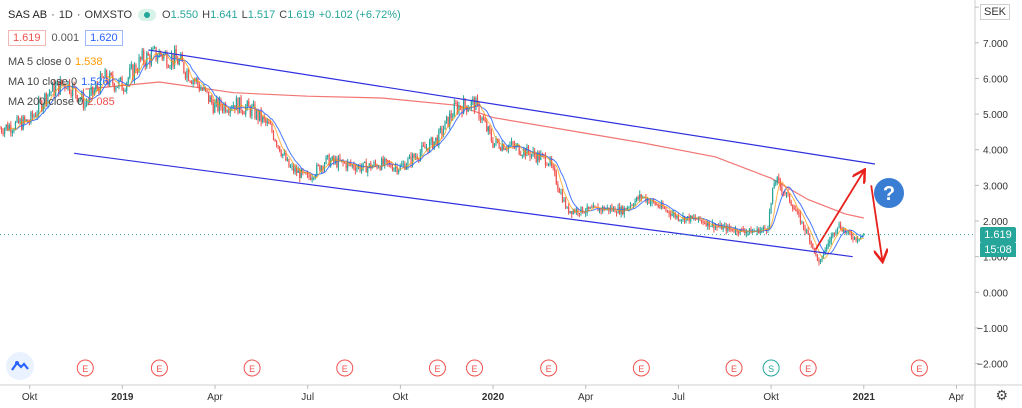  Describe the element at coordinates (55, 62) in the screenshot. I see `indicator-ma5: MA 5 close 0 1.538` at that location.